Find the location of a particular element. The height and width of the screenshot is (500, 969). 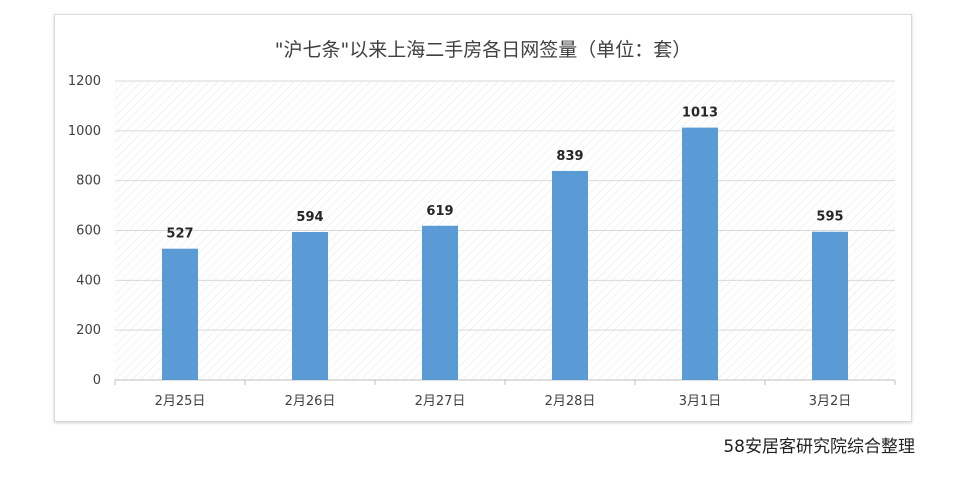

y-tick-label: 0 is located at coordinates (97, 380).